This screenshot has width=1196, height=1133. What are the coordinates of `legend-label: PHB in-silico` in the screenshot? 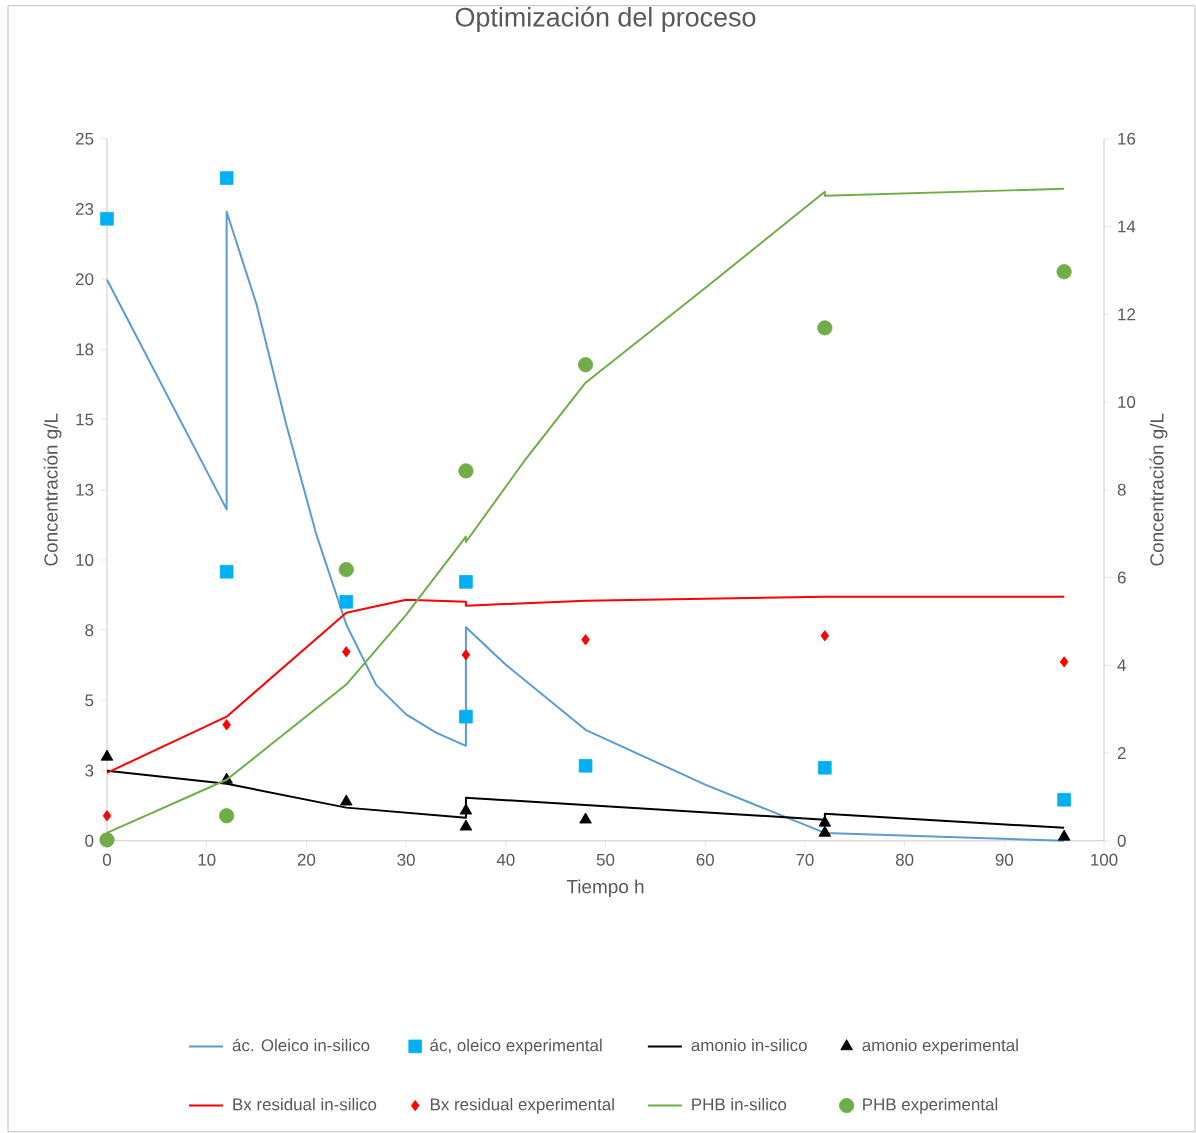 It's located at (739, 1104).